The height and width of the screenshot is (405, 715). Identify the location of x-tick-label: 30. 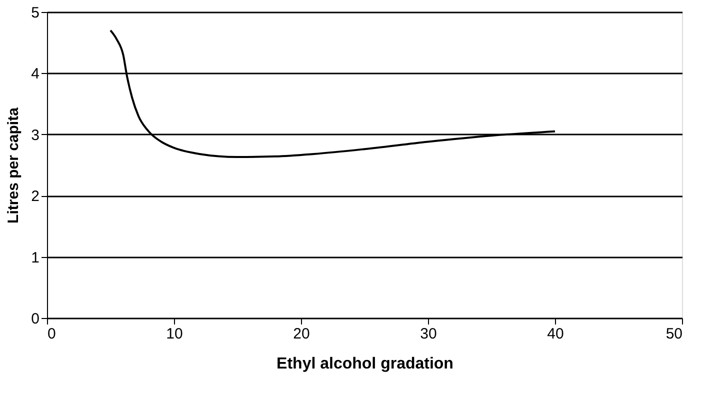
(428, 334).